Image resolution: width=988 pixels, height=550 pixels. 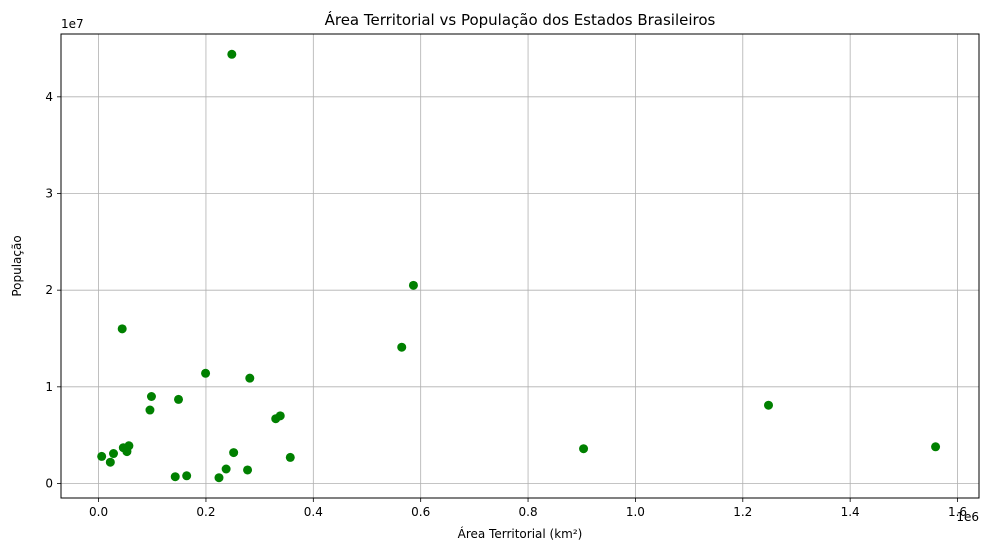 I want to click on x-tick-label: 1.0, so click(x=635, y=512).